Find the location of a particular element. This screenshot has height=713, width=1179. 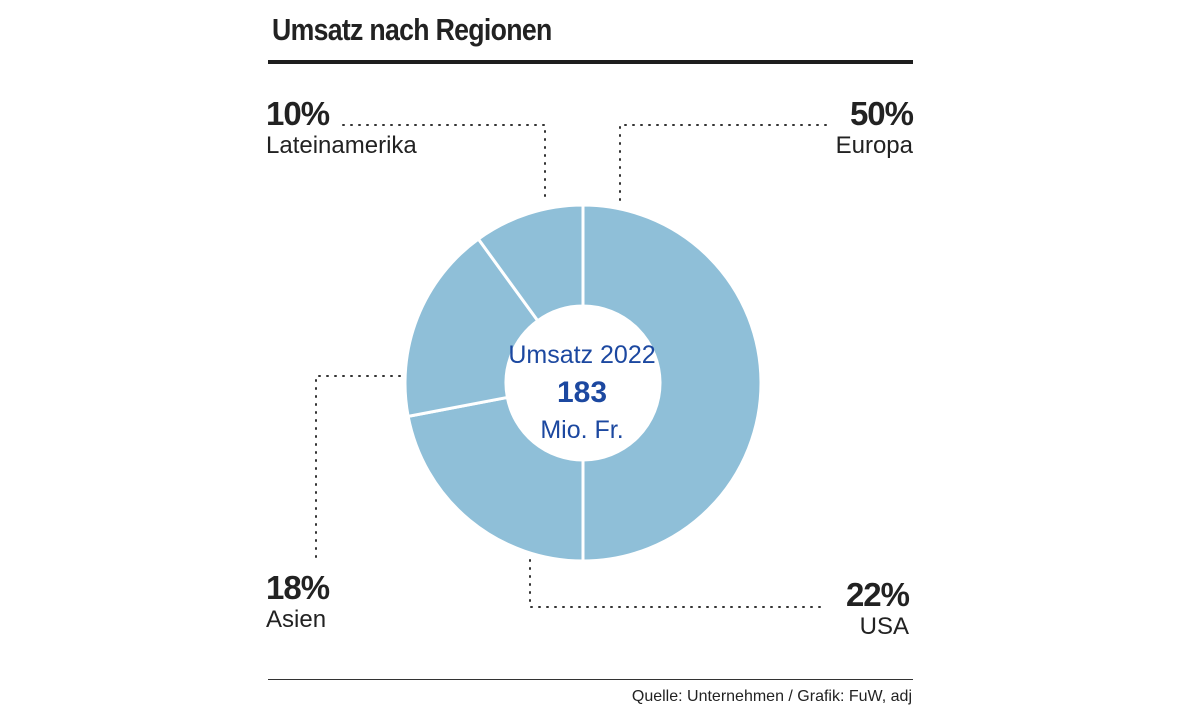

pct-asien: 18% is located at coordinates (298, 587).